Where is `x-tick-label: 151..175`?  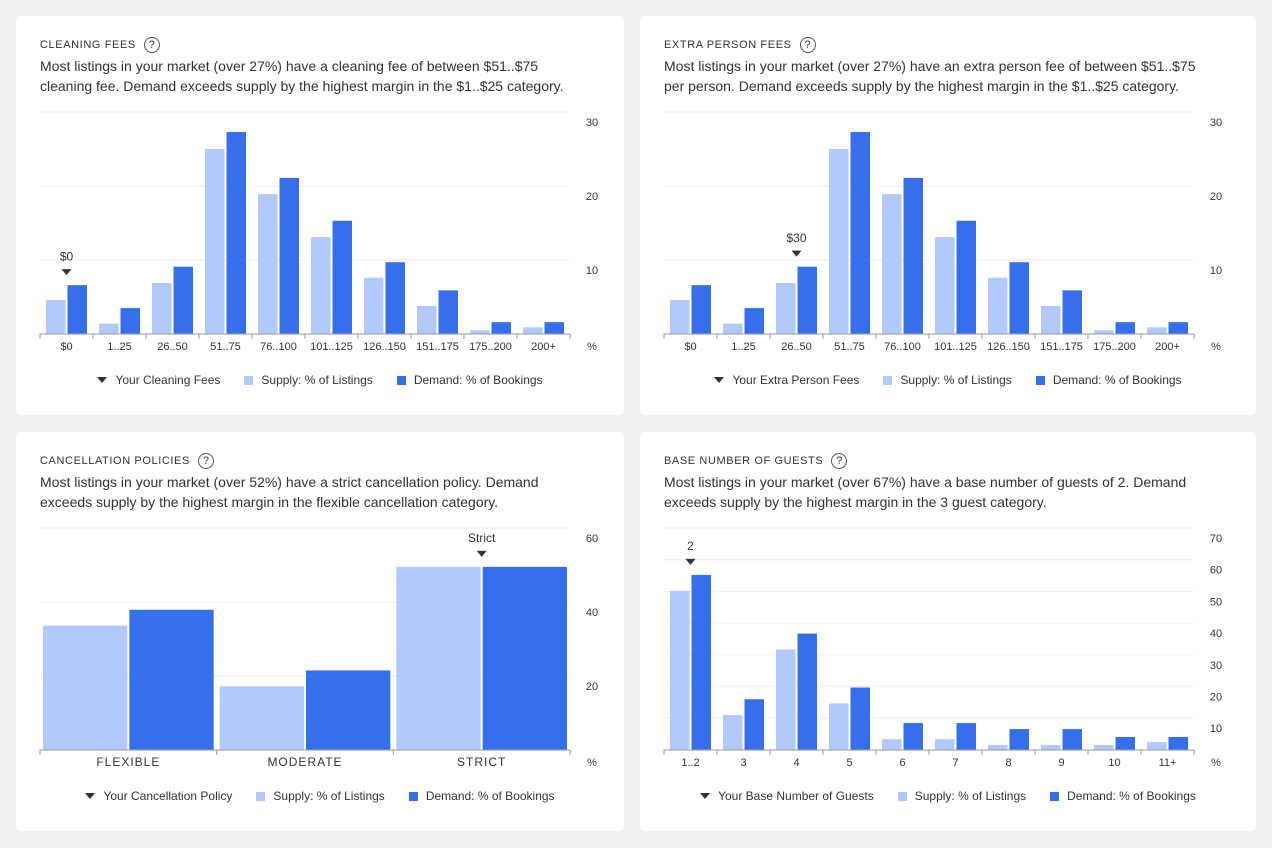
x-tick-label: 151..175 is located at coordinates (437, 347).